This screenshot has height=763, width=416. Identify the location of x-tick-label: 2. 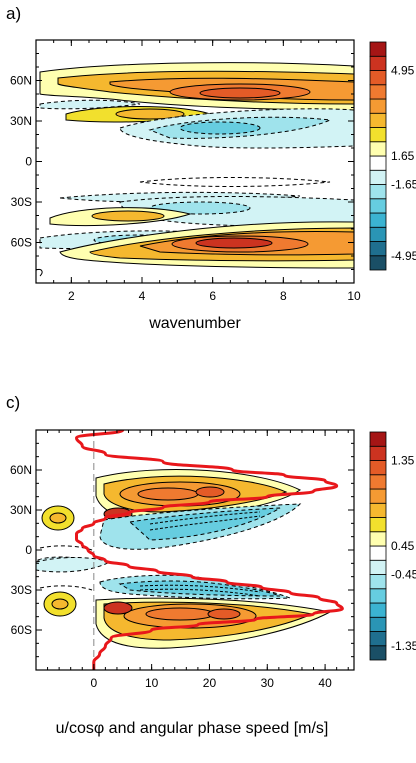
(71, 296).